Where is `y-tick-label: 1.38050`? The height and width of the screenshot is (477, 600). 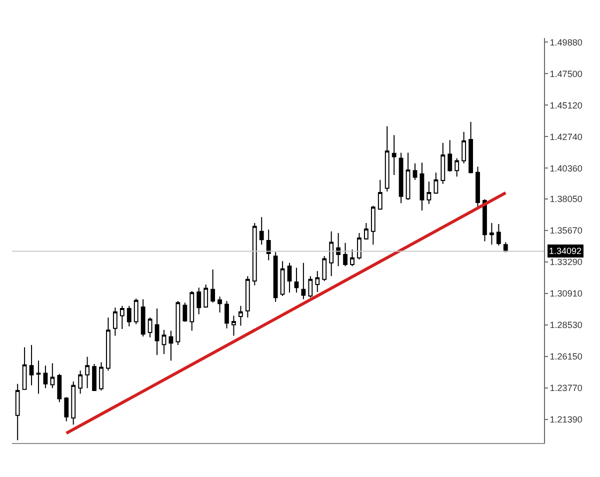 y-tick-label: 1.38050 is located at coordinates (566, 199).